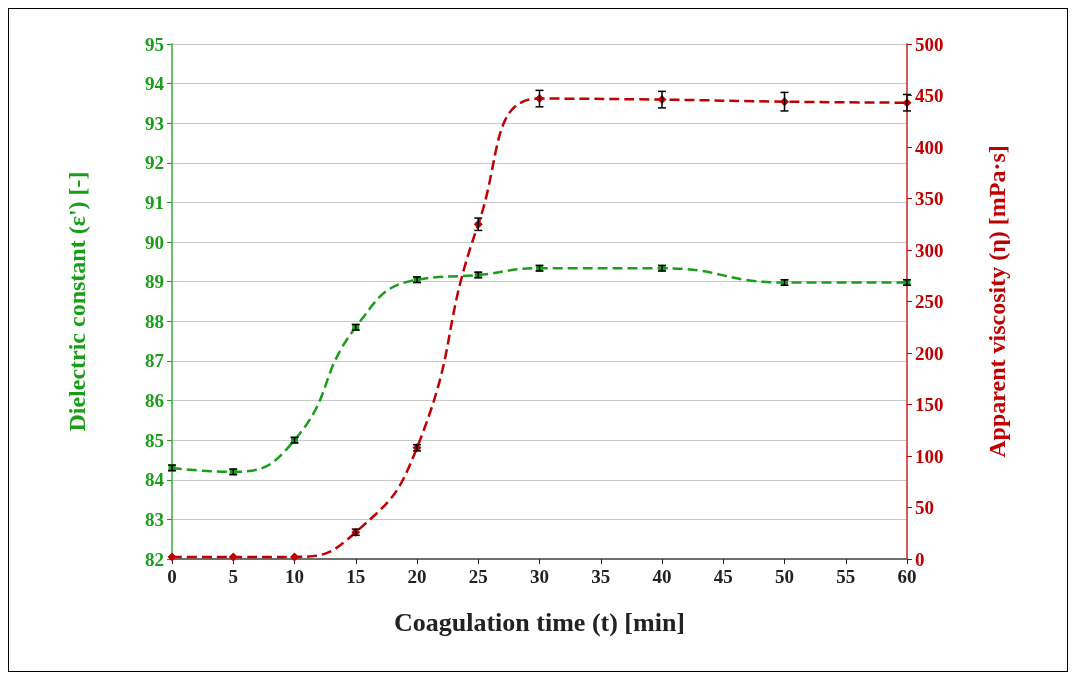 The width and height of the screenshot is (1076, 680). I want to click on x-tick-label: 5, so click(233, 576).